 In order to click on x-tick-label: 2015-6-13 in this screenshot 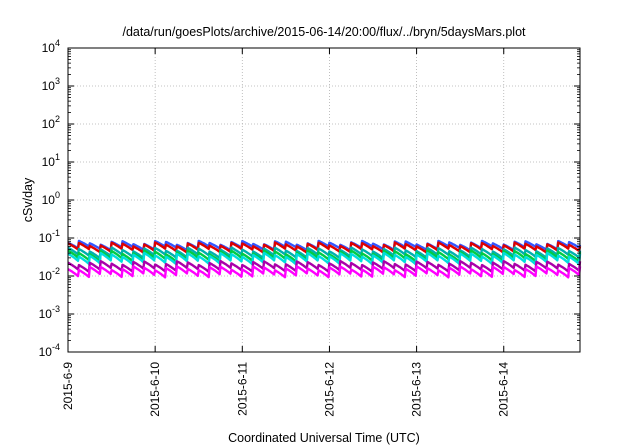, I will do `click(417, 389)`.